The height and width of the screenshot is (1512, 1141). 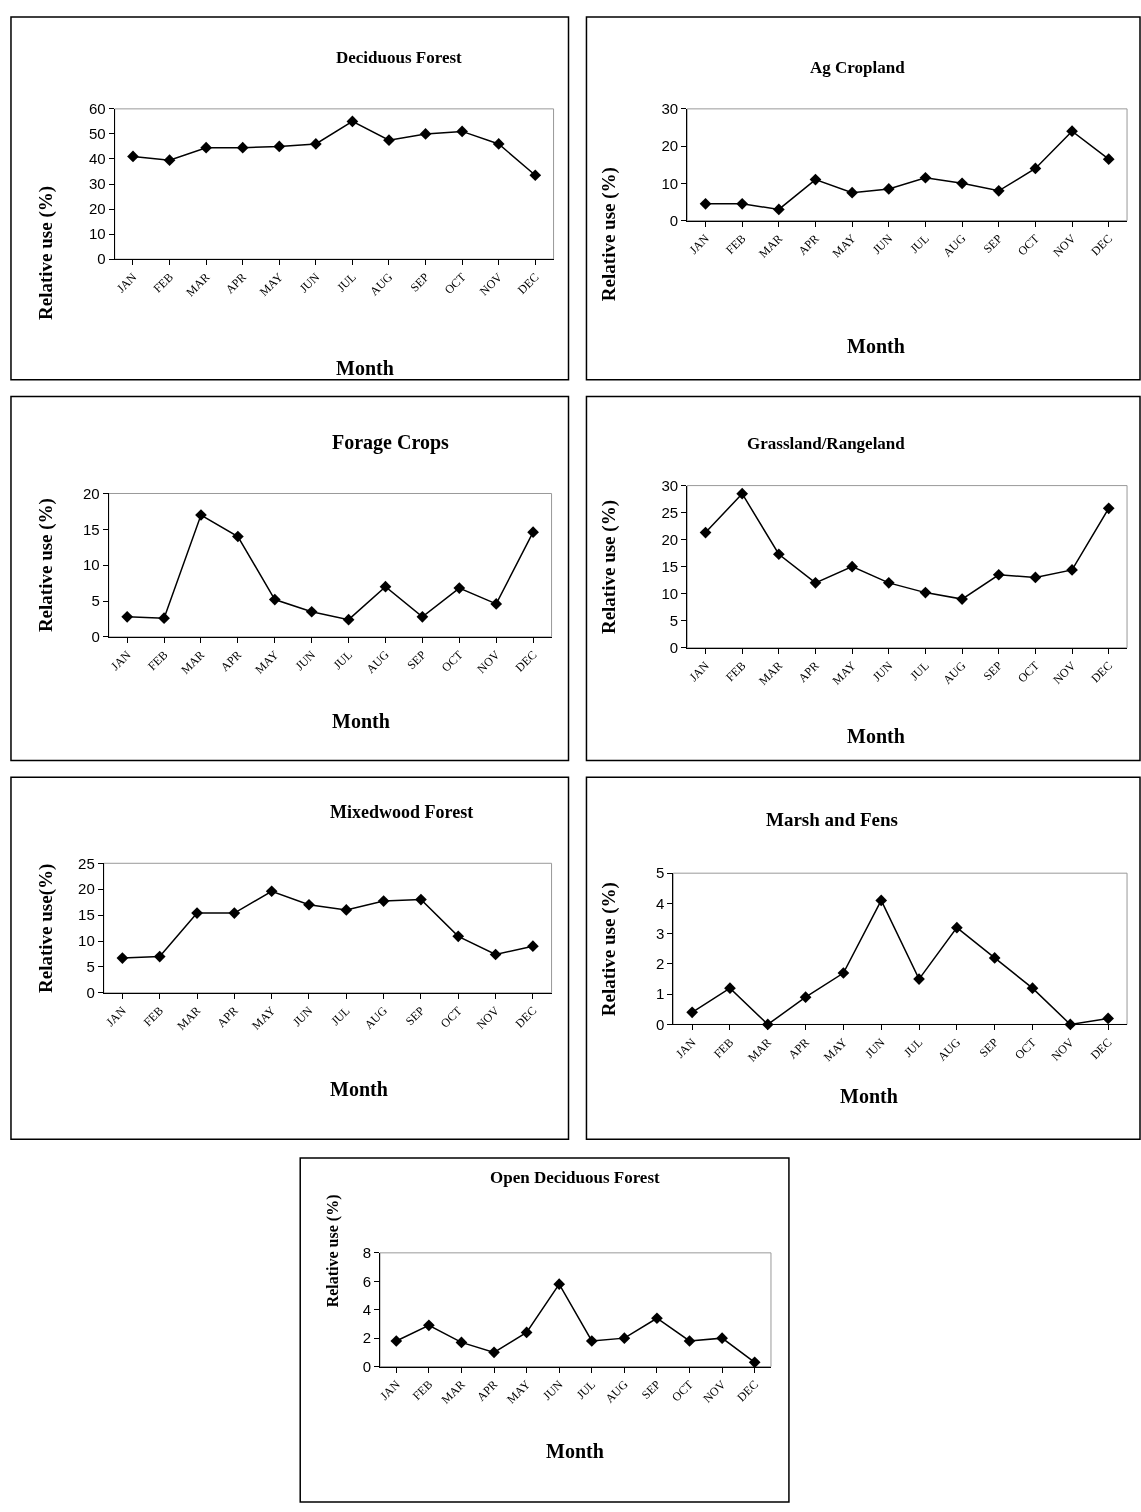 What do you see at coordinates (660, 994) in the screenshot?
I see `y-tick-label: 1` at bounding box center [660, 994].